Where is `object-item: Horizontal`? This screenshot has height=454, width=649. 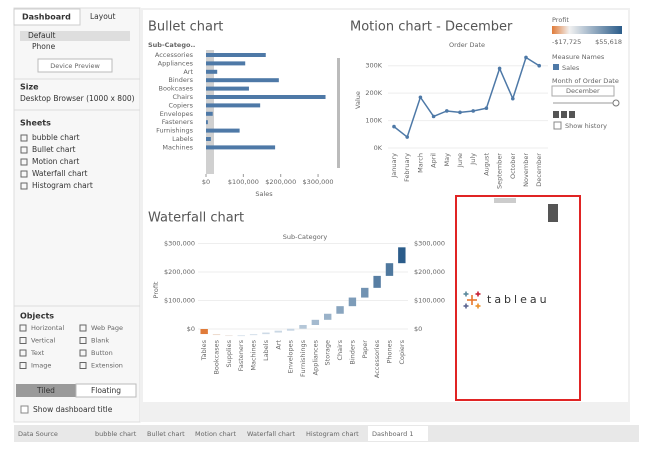
object-item: Horizontal is located at coordinates (47, 328).